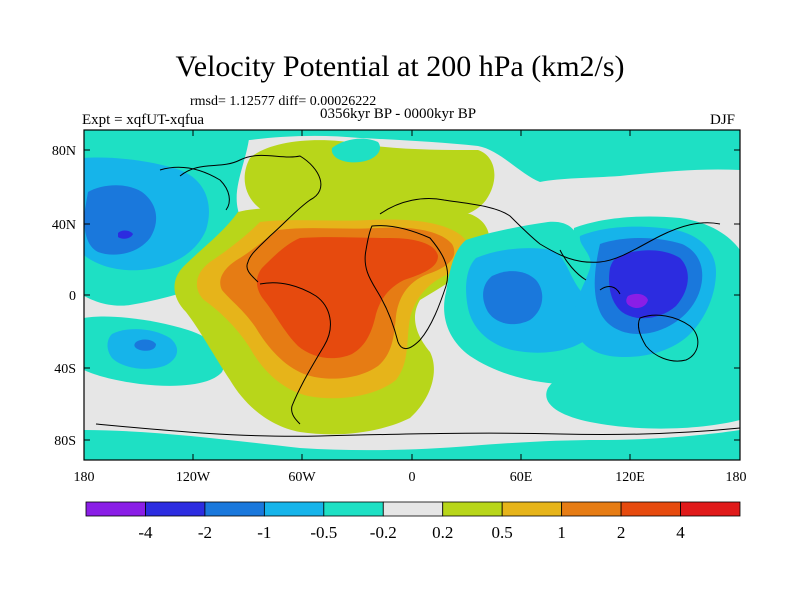 The width and height of the screenshot is (800, 600). What do you see at coordinates (145, 345) in the screenshot?
I see `contour-spacific-core` at bounding box center [145, 345].